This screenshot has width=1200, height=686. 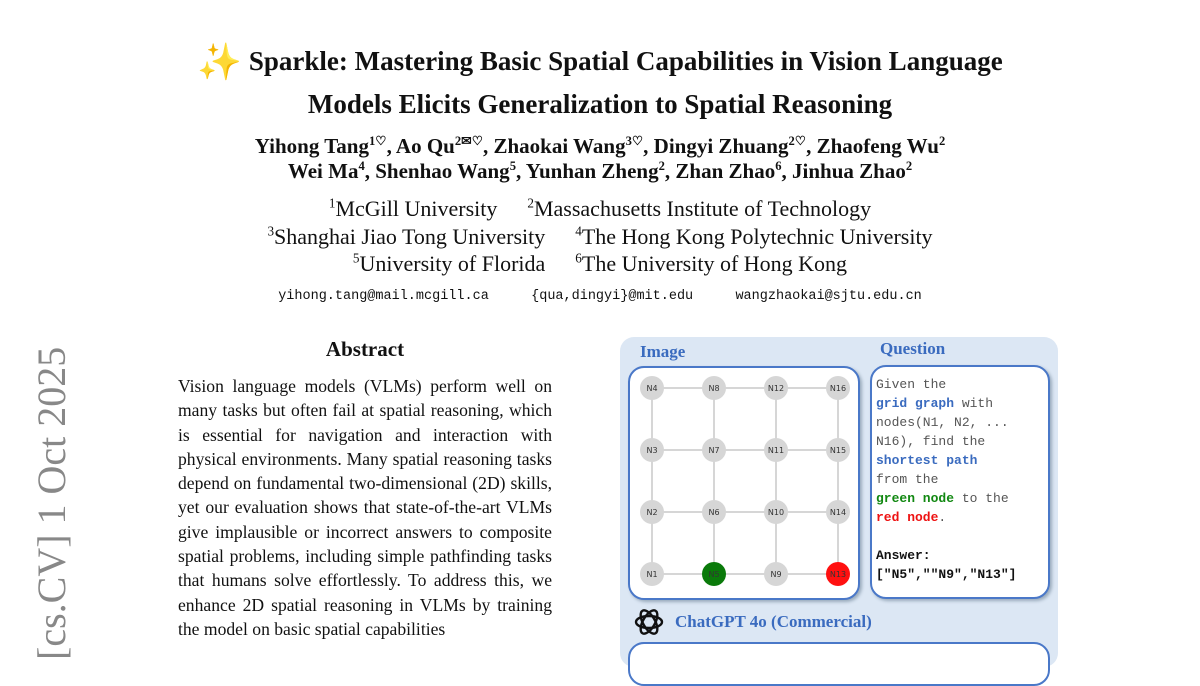 What do you see at coordinates (326, 171) in the screenshot?
I see `author: Wei Ma4` at bounding box center [326, 171].